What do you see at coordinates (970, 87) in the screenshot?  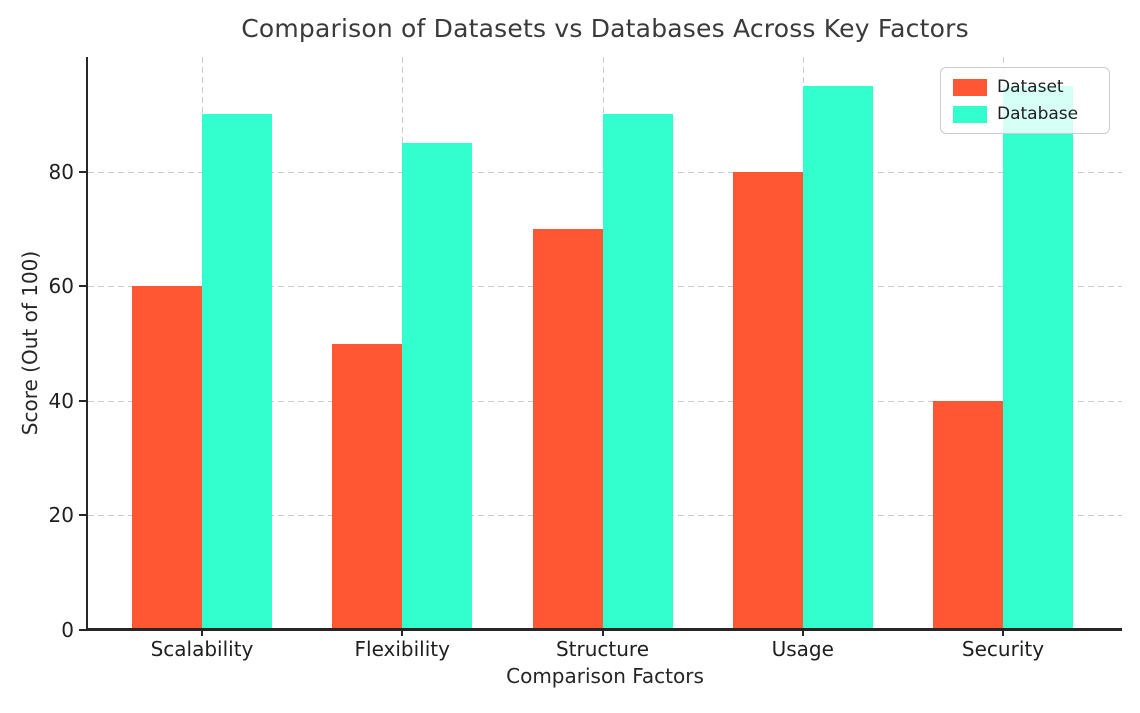 I see `dataset-color-swatch` at bounding box center [970, 87].